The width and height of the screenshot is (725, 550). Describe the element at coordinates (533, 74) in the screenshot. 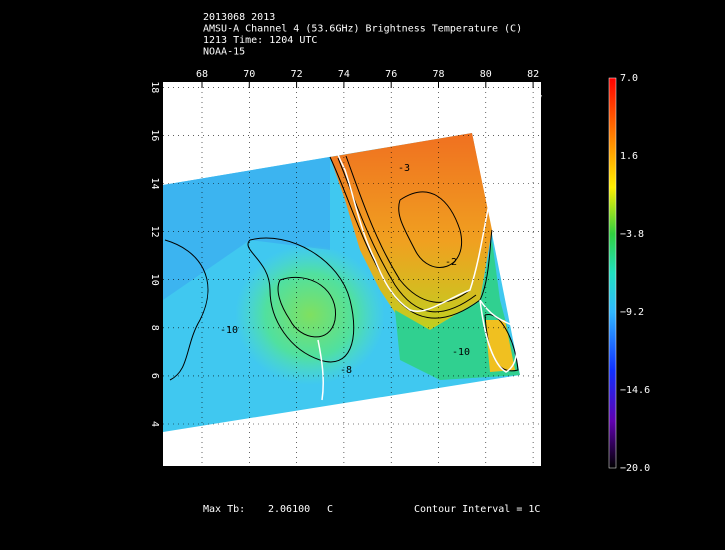

I see `lon-label-top: 82` at that location.